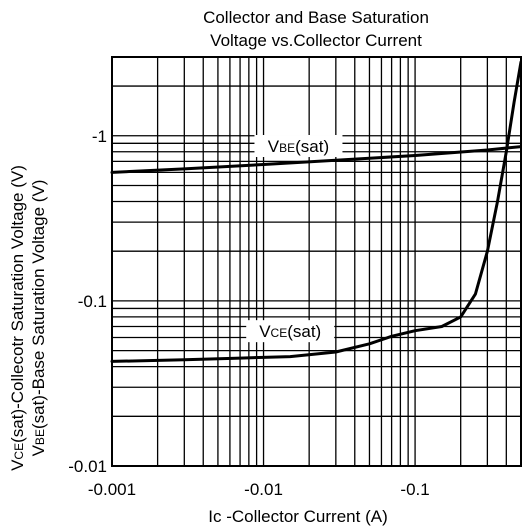  I want to click on x-tick-label: -0.001, so click(112, 489).